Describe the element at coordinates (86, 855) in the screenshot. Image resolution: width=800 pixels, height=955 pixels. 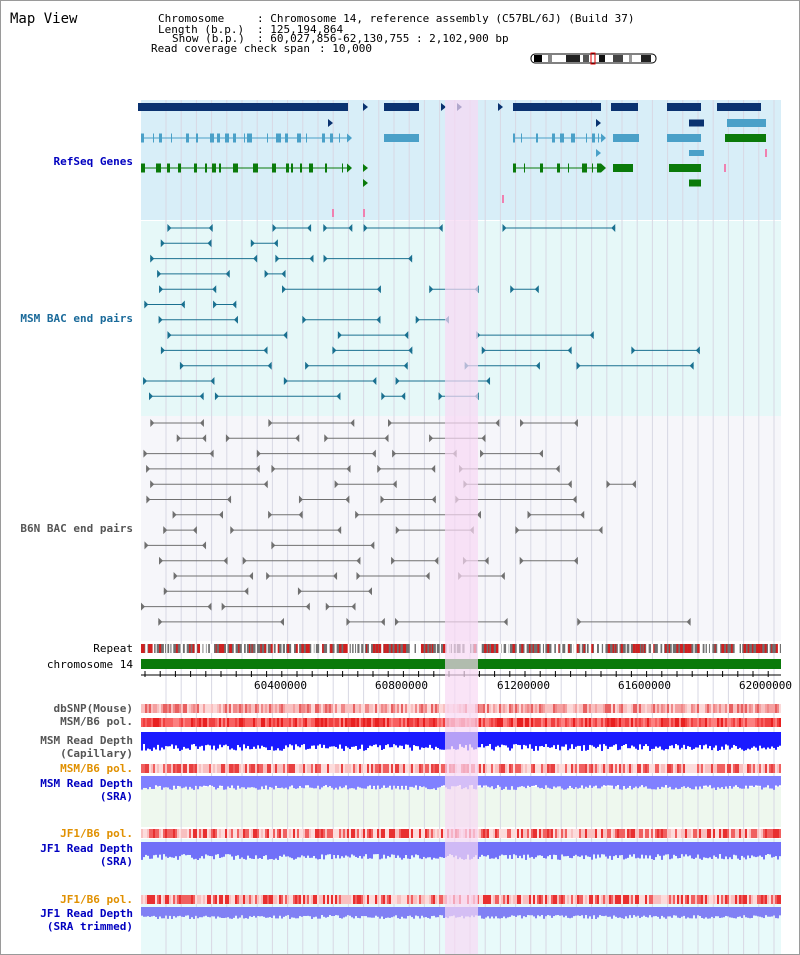
I see `track-label-jf1-depth-sra: JF1 Read Depth (SRA)` at that location.